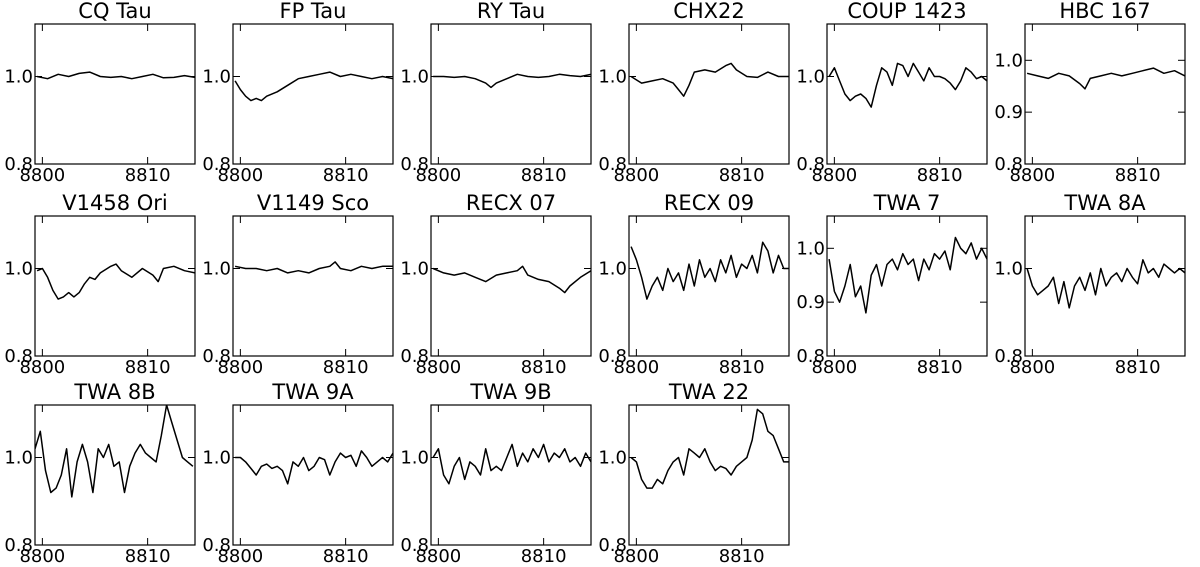 This screenshot has width=1200, height=567. I want to click on panel: RECX 09 8800 8810 0.8 1.0, so click(694, 284).